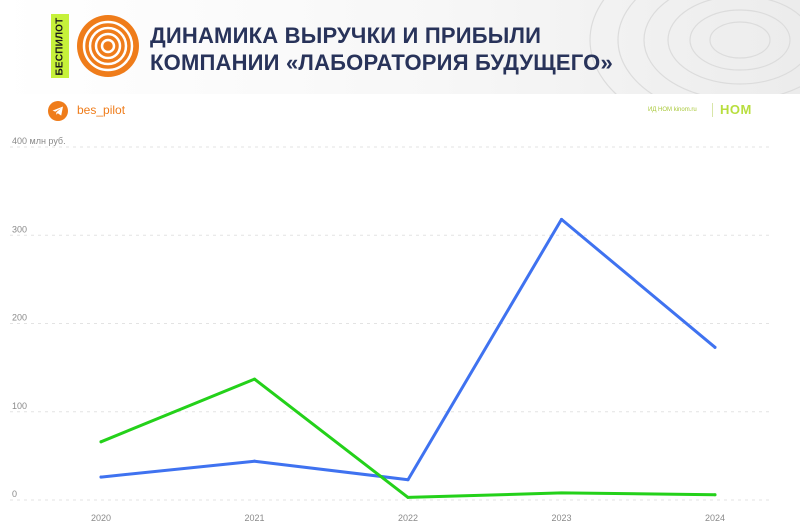  What do you see at coordinates (346, 35) in the screenshot?
I see `title-line-1: ДИНАМИКА ВЫРУЧКИ И ПРИБЫЛИ` at bounding box center [346, 35].